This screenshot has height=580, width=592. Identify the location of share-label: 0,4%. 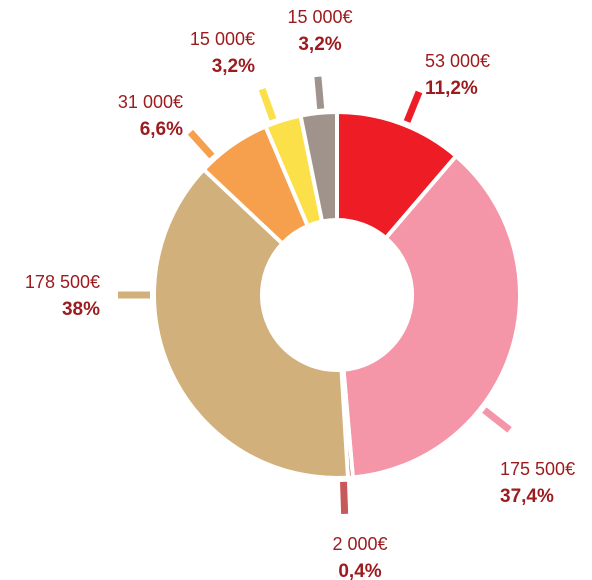
(359, 570).